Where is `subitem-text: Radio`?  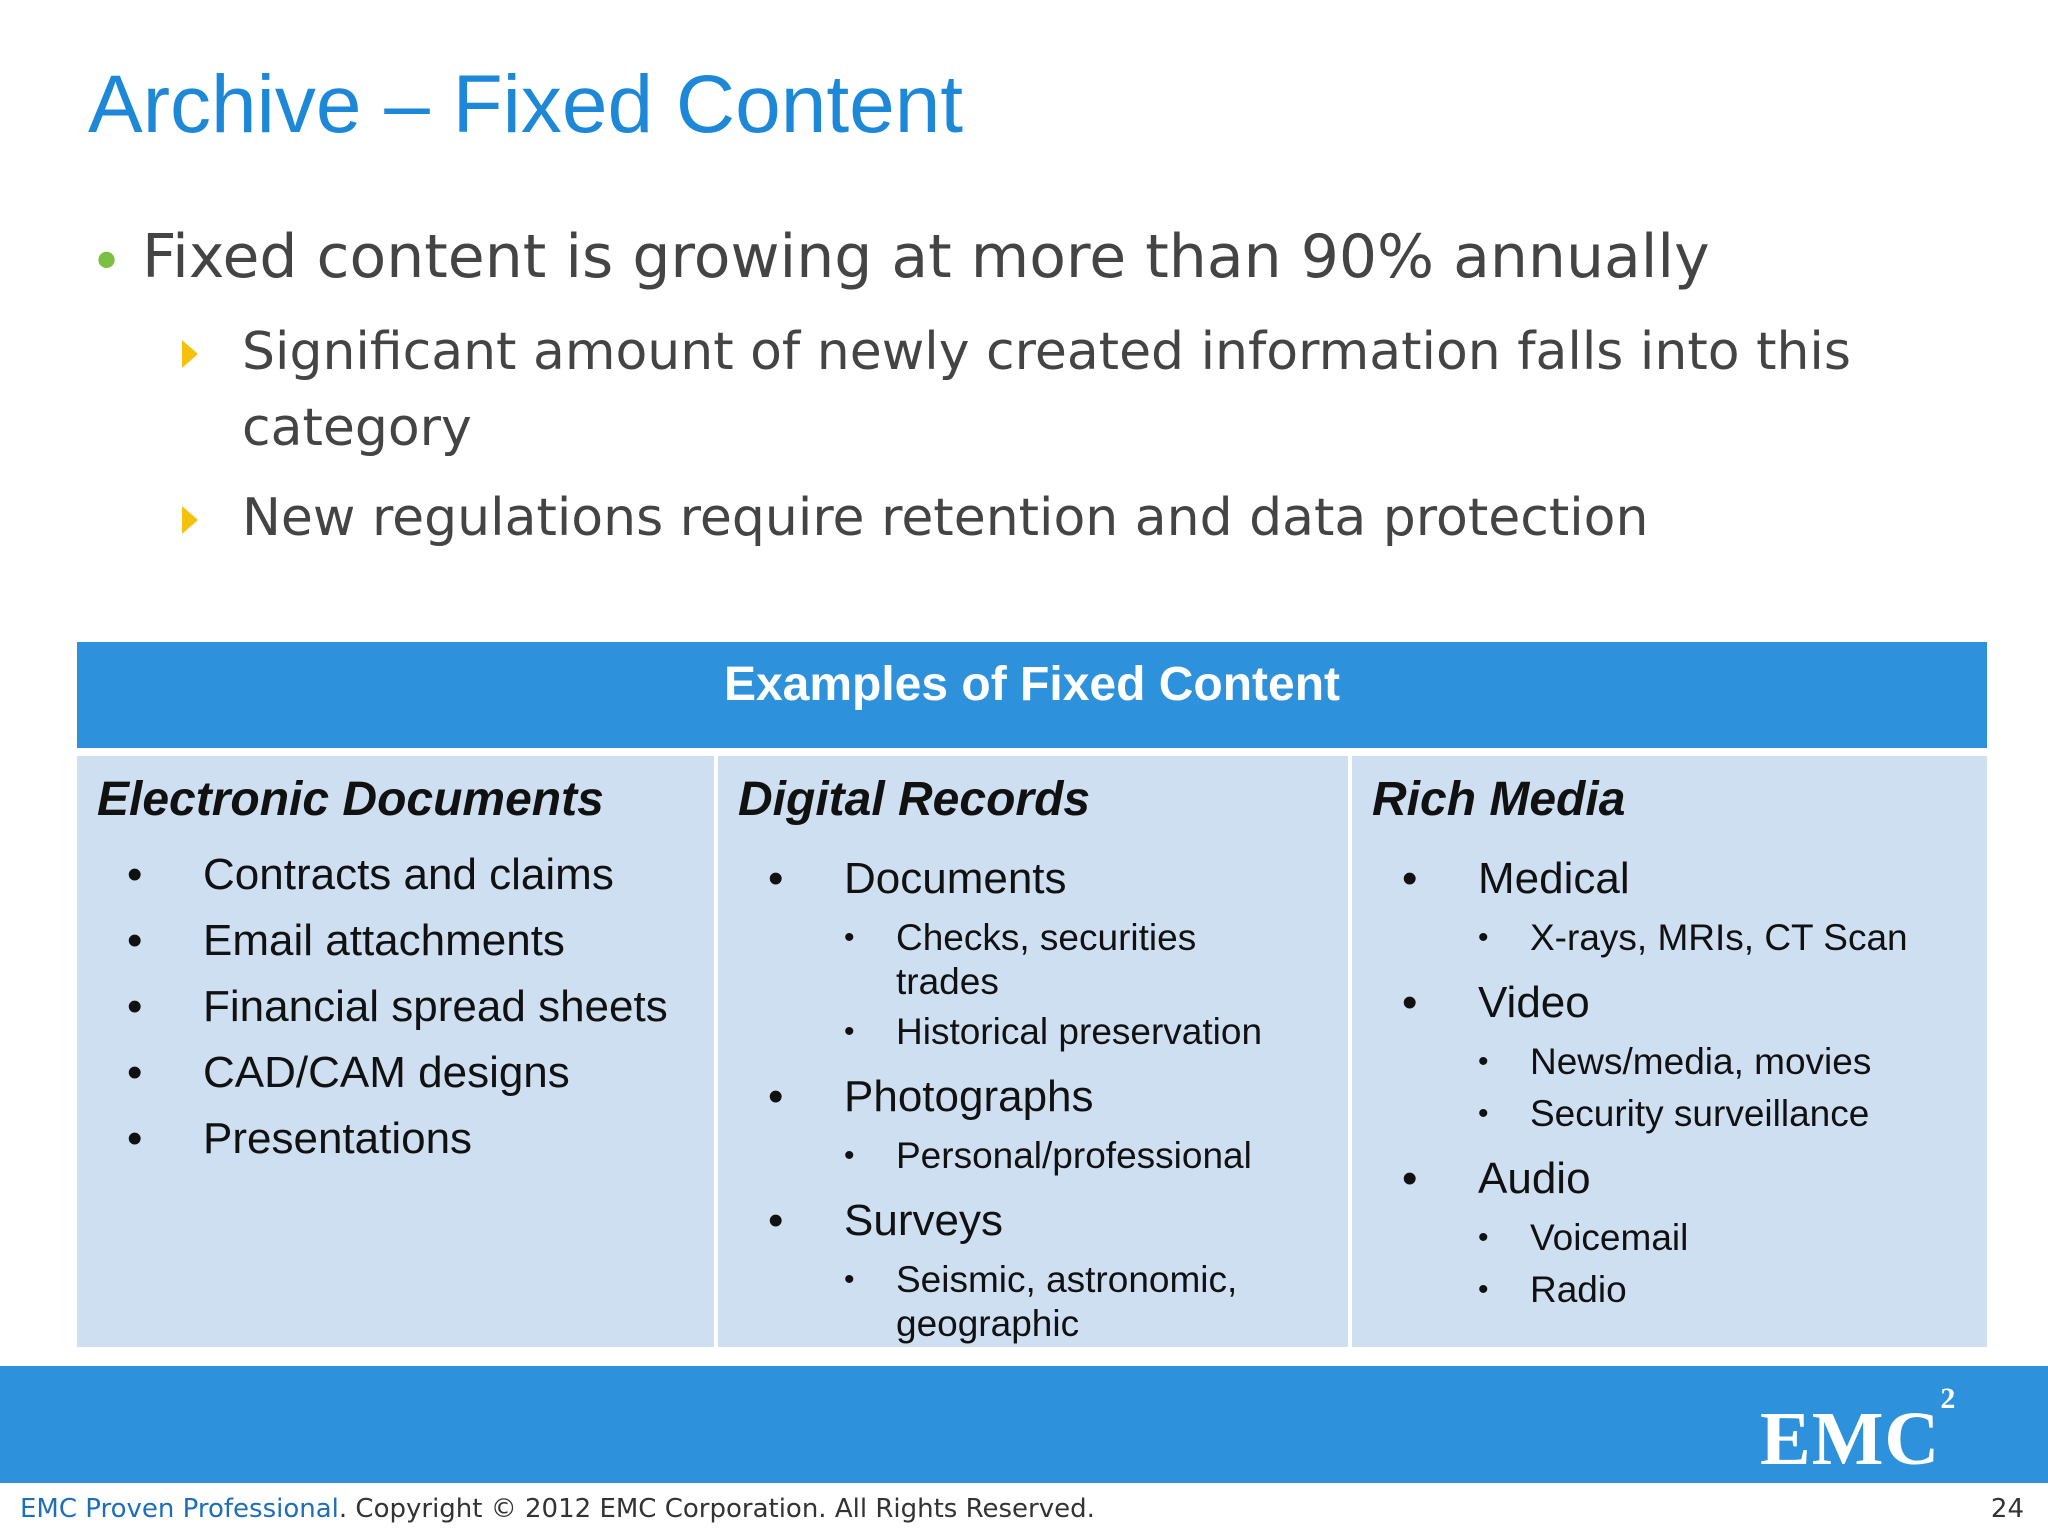
subitem-text: Radio is located at coordinates (1578, 1289).